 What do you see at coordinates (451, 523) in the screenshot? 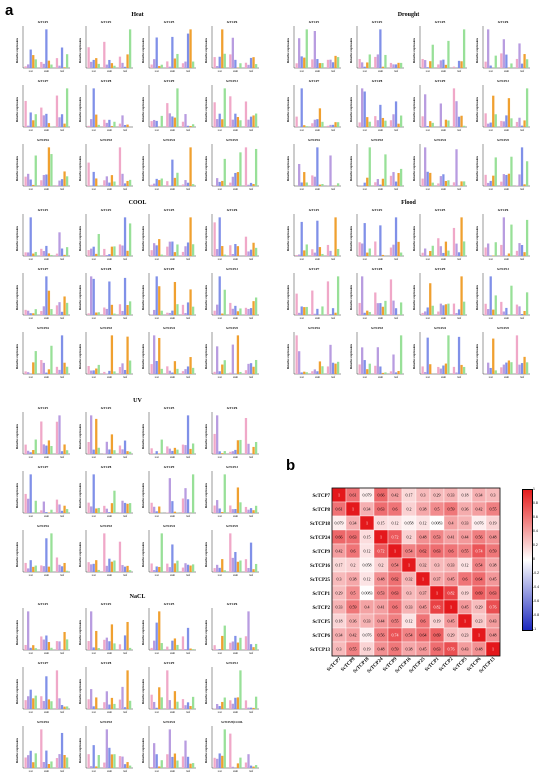
I see `heatmap-cell-value: 0.4` at bounding box center [451, 523].